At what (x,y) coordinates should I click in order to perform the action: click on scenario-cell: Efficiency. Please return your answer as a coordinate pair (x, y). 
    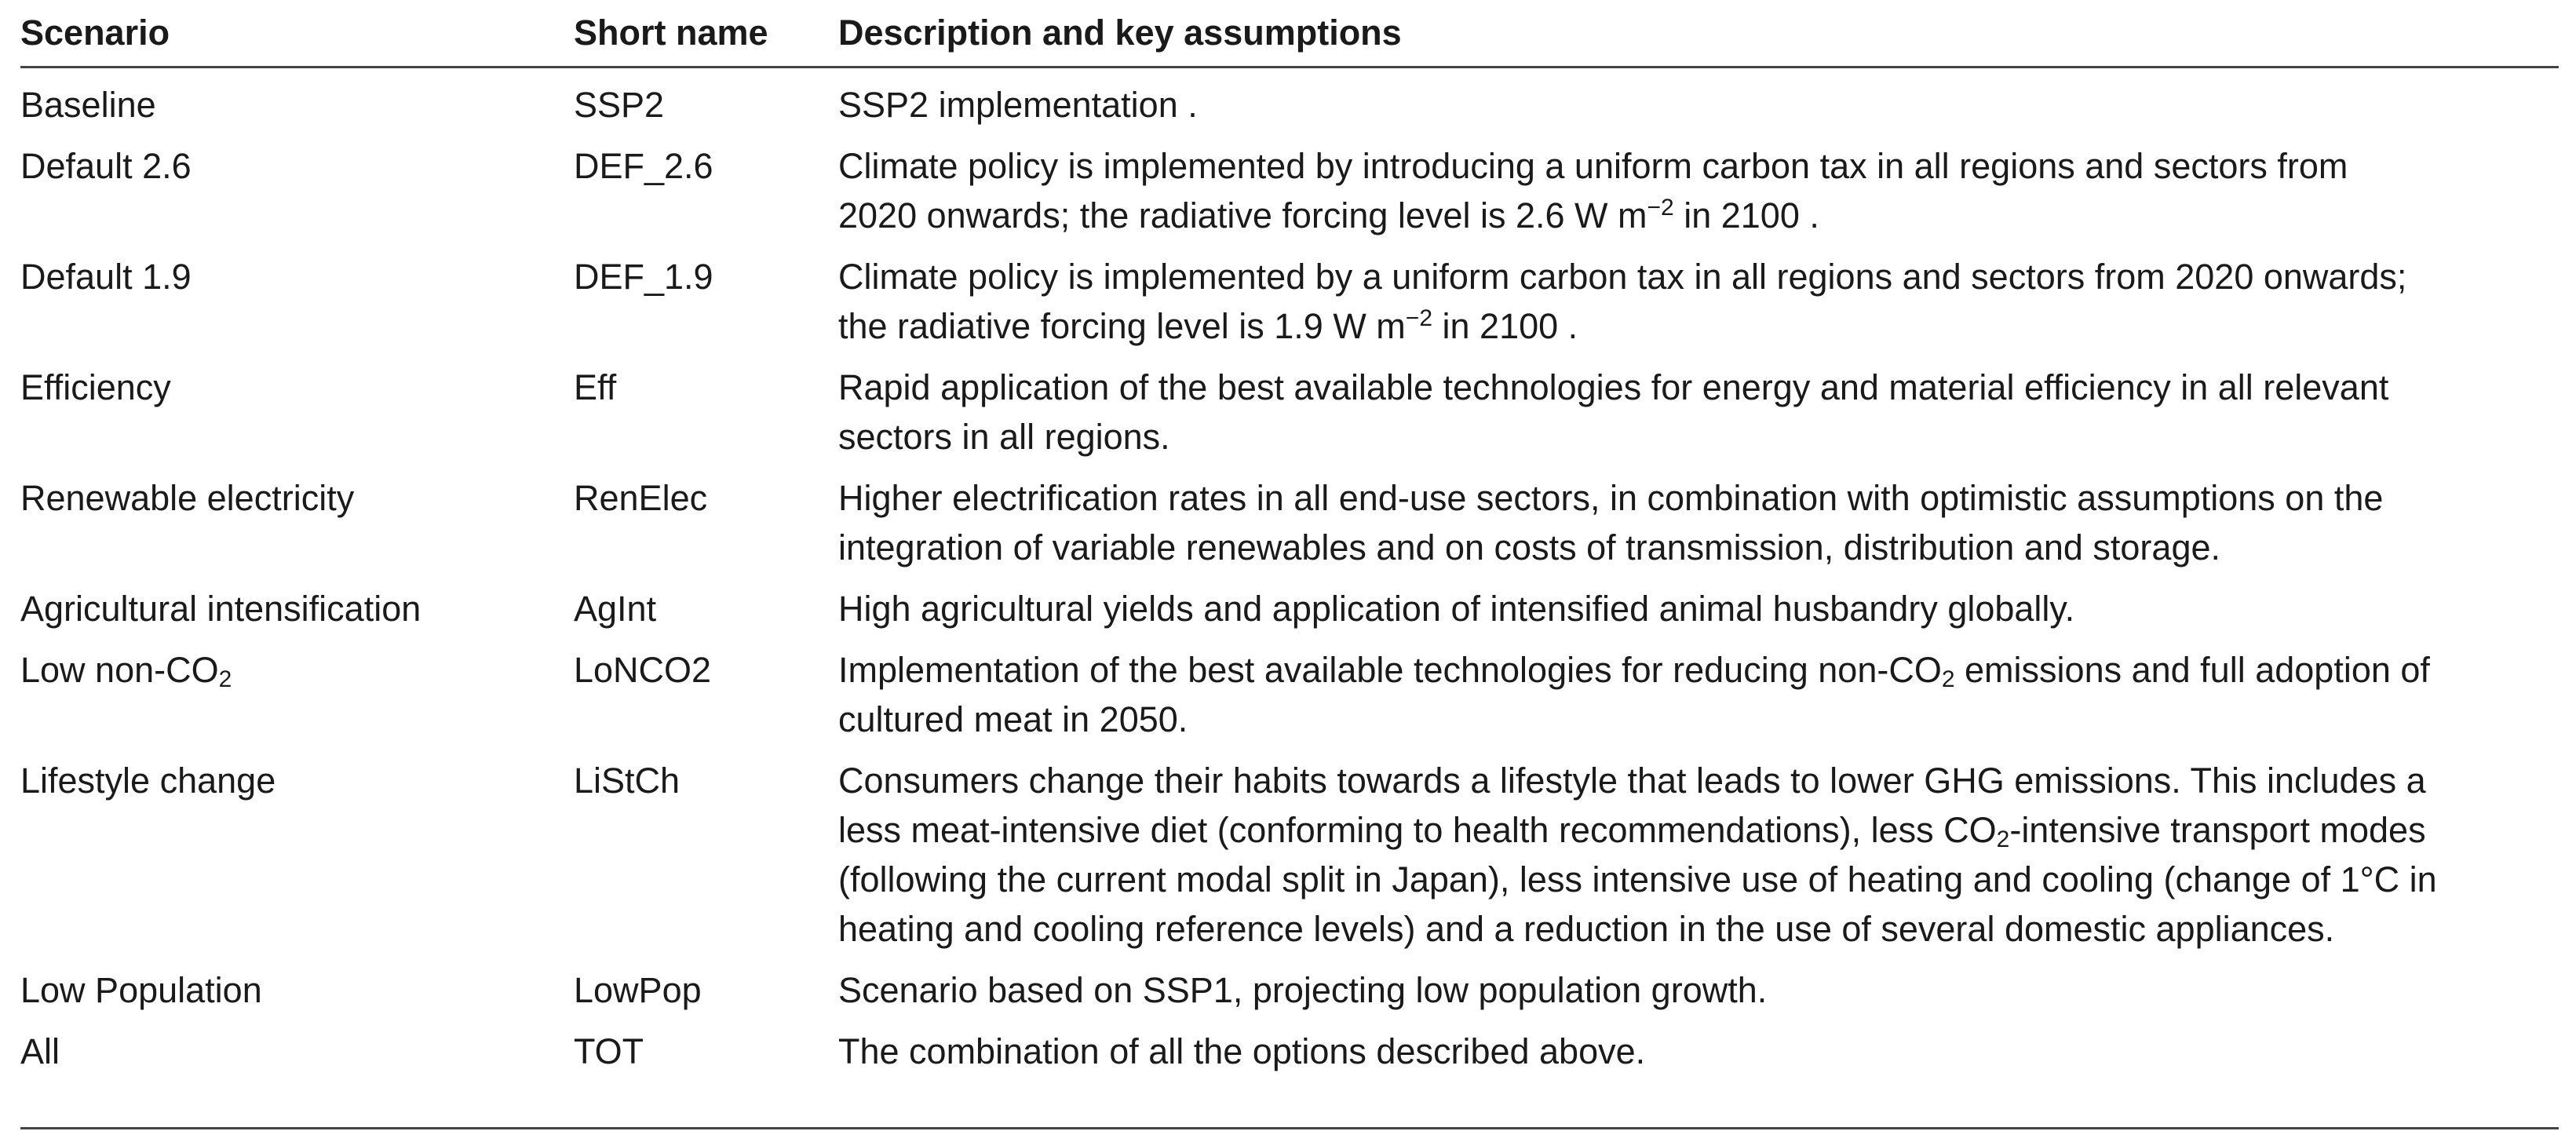
    Looking at the image, I should click on (95, 387).